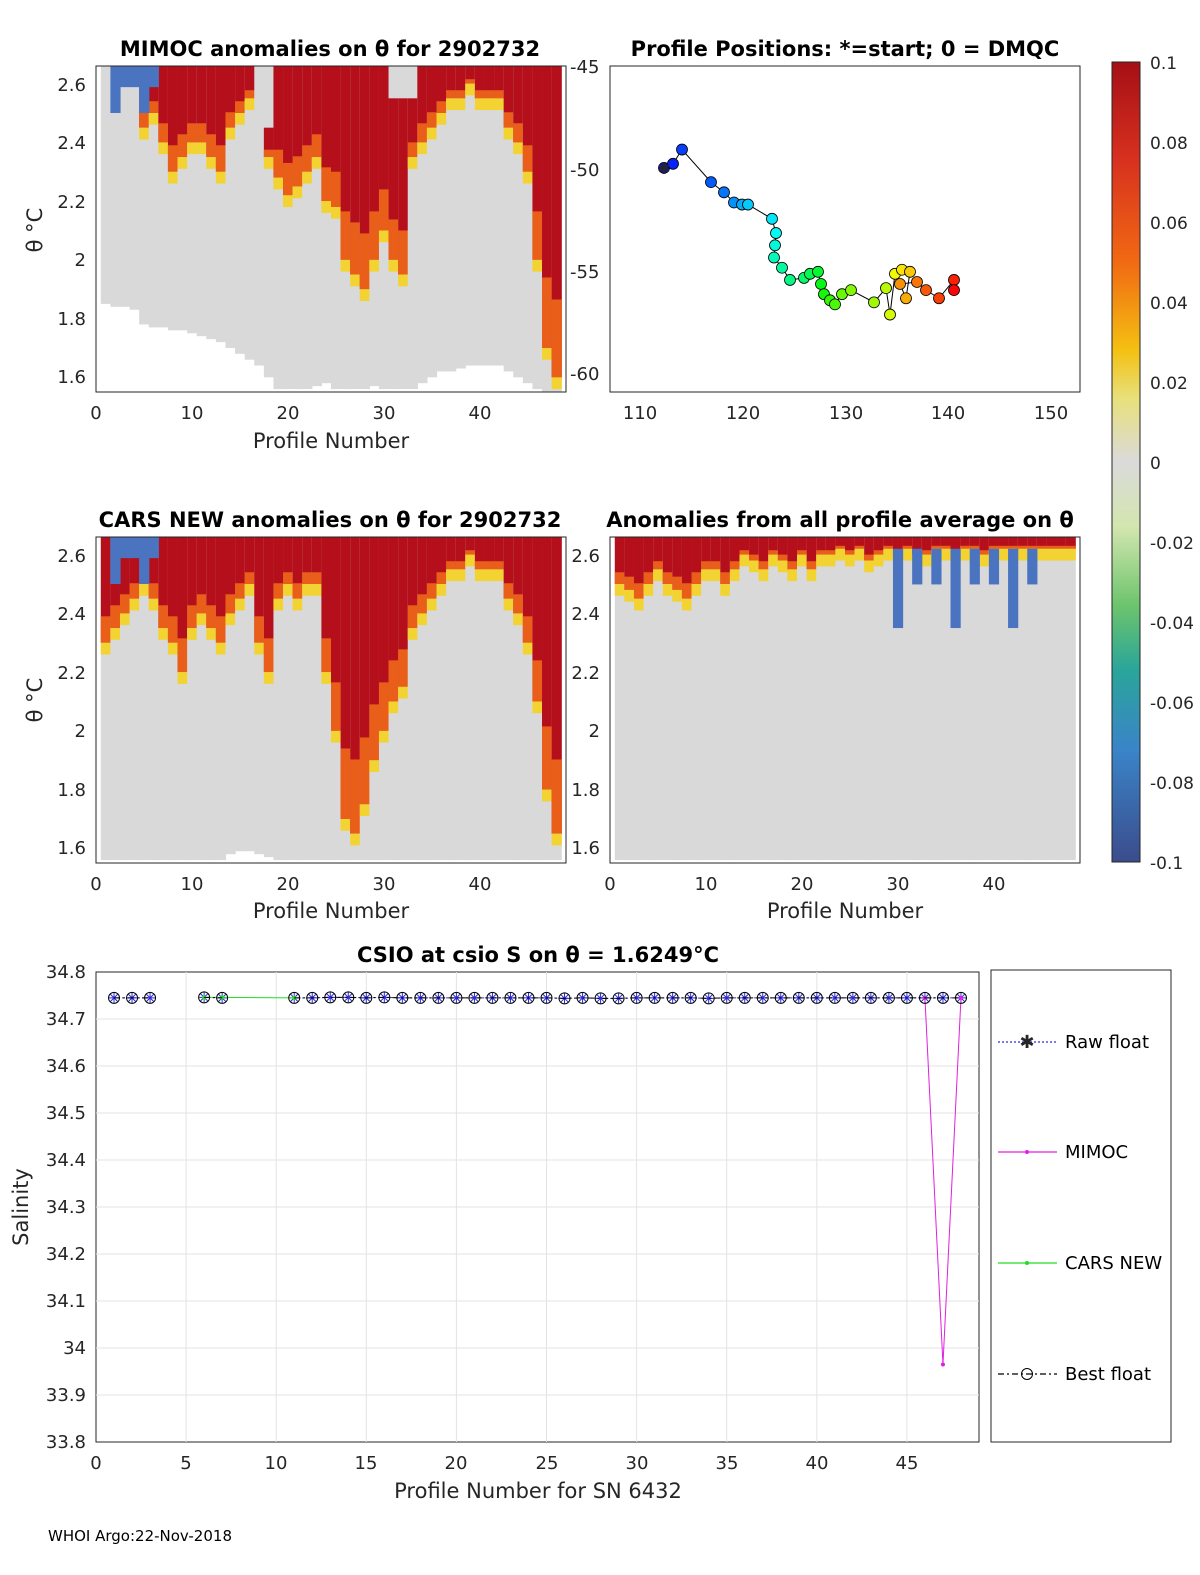 The image size is (1200, 1575). I want to click on panel3-xtick: 10, so click(192, 884).